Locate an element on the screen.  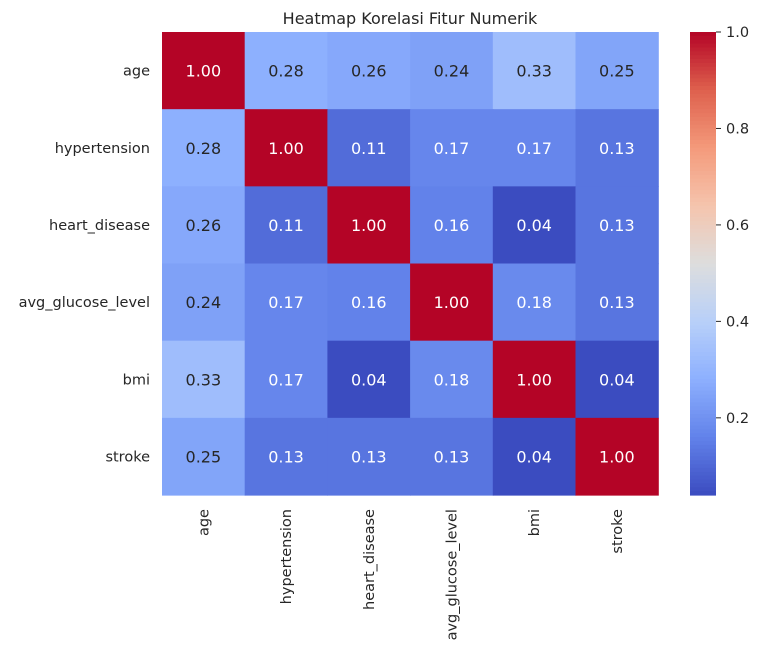
x-tick-label: stroke is located at coordinates (618, 531).